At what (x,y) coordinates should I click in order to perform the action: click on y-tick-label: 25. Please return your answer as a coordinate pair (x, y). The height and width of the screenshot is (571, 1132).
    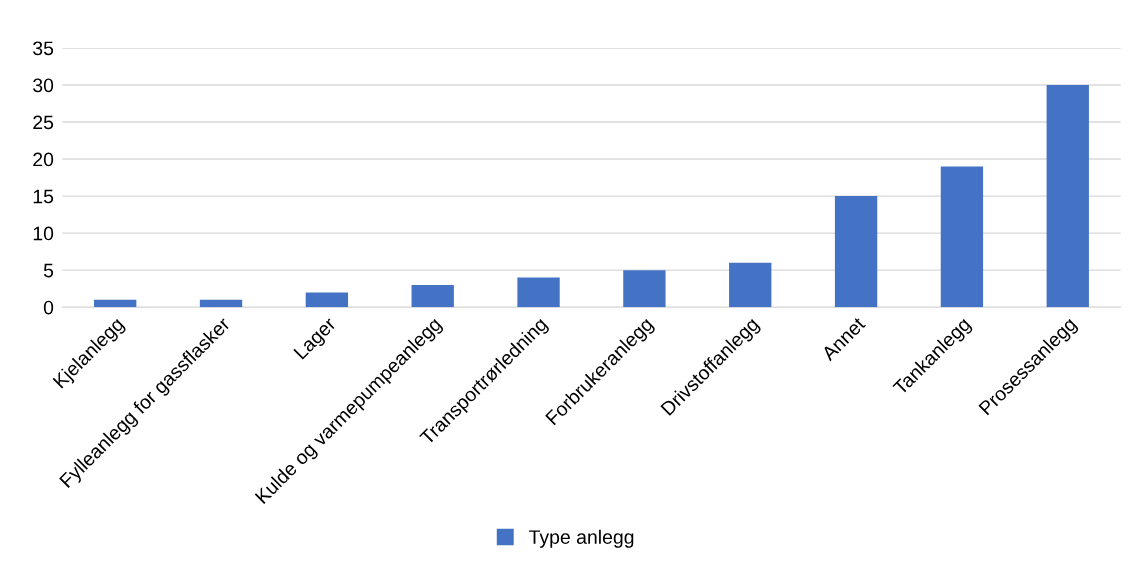
    Looking at the image, I should click on (43, 122).